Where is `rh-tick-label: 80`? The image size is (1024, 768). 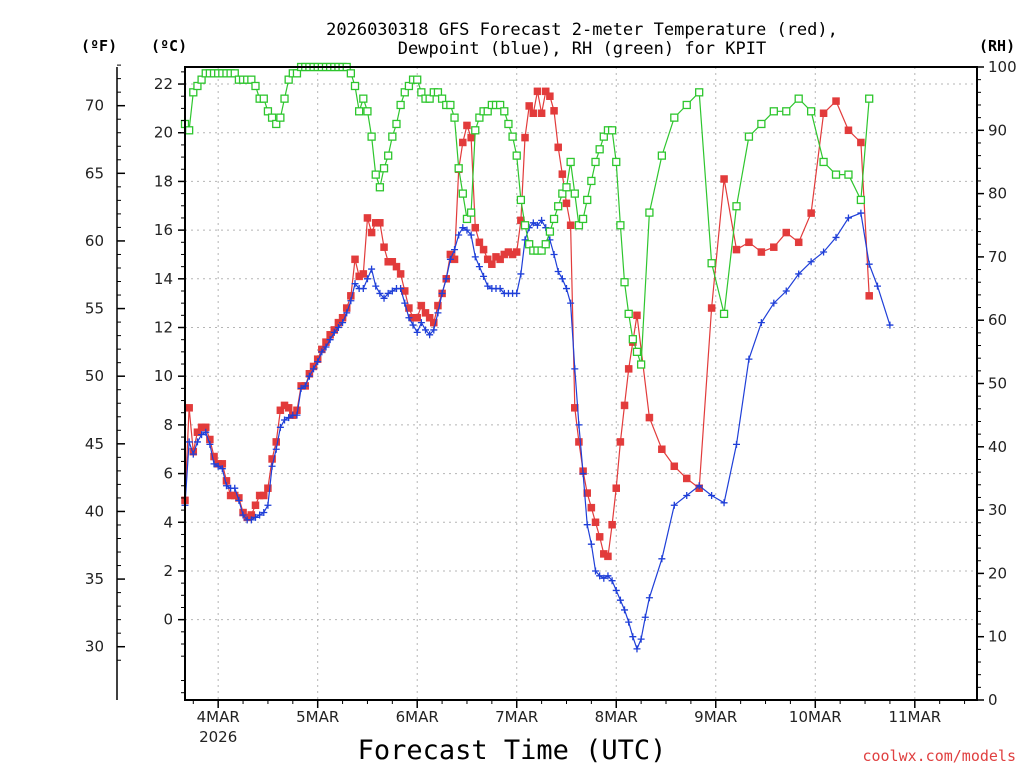 rh-tick-label: 80 is located at coordinates (997, 194).